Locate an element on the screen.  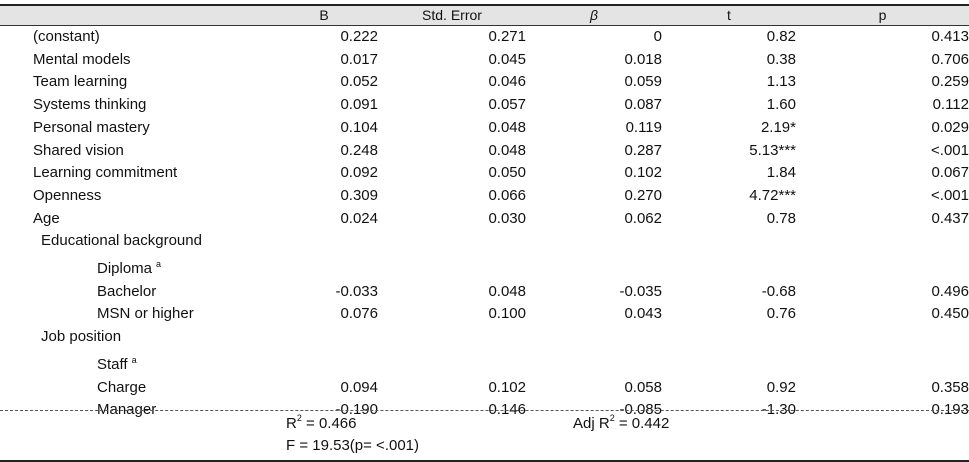
cell-beta: 0.058 is located at coordinates (643, 387).